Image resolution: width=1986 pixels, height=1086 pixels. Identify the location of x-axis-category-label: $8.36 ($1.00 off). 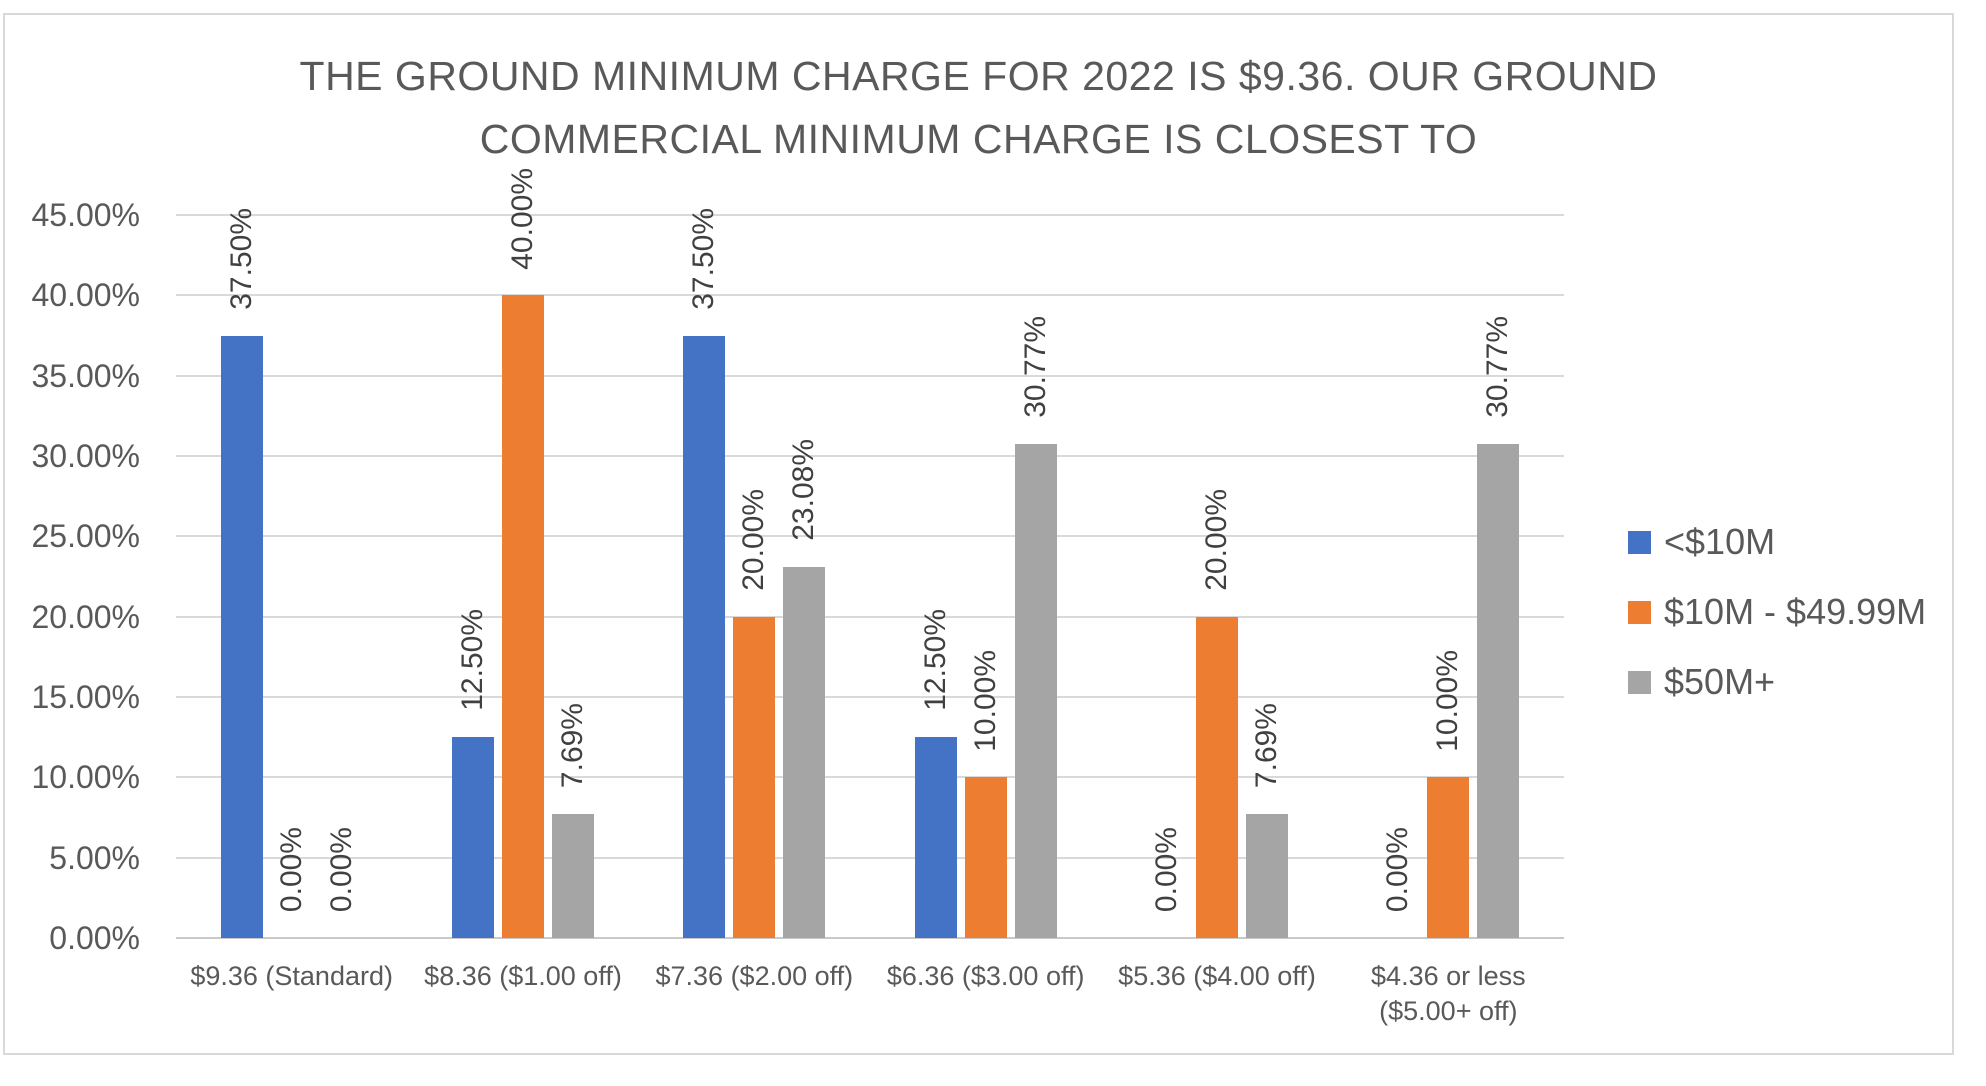
(523, 976).